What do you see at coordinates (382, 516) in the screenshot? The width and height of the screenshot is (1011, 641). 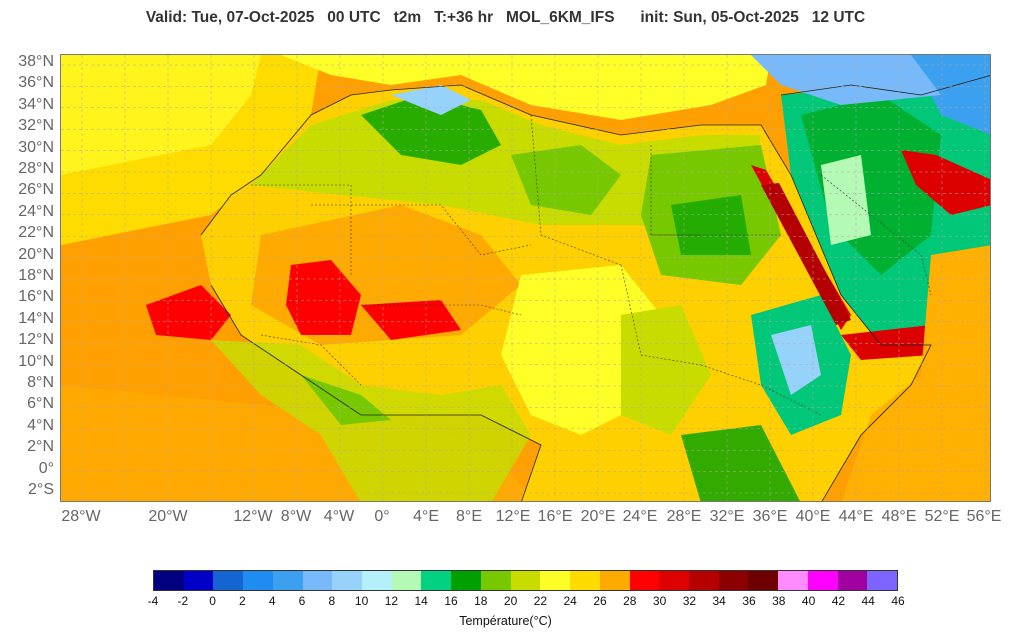 I see `longitude-label: 0°` at bounding box center [382, 516].